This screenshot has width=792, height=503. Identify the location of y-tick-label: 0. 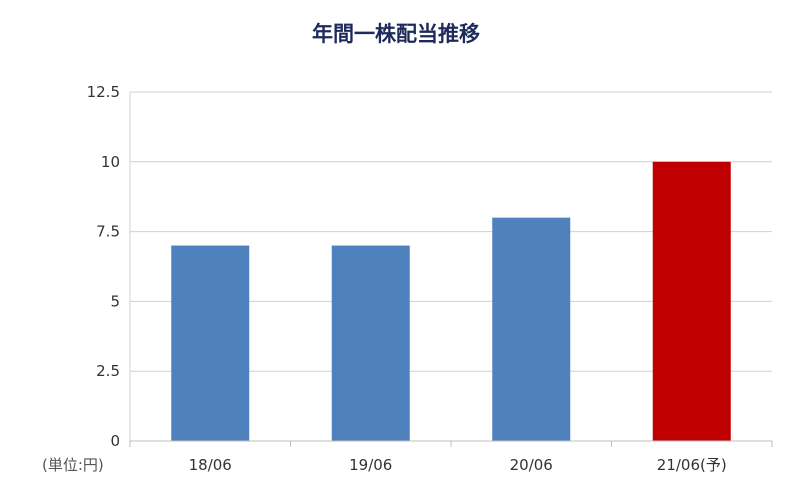
(115, 441).